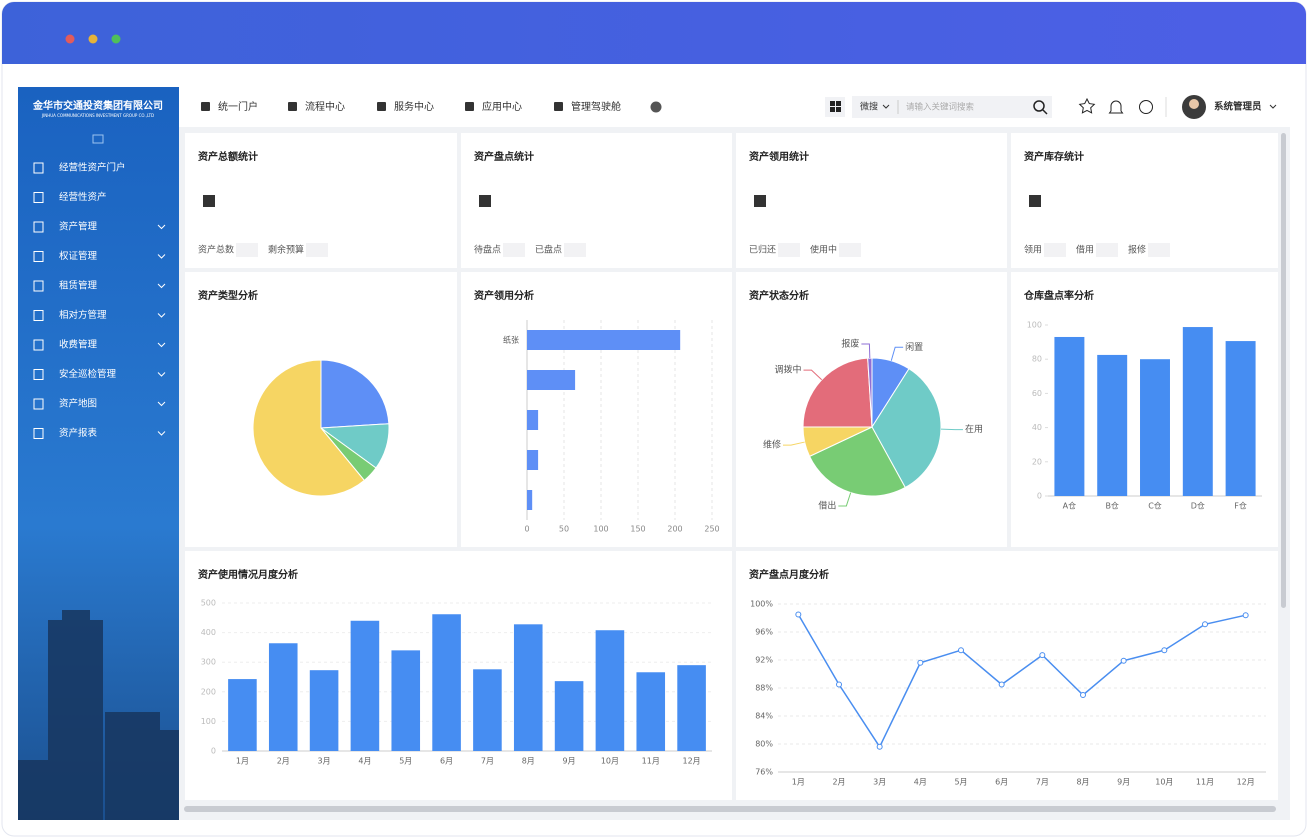  Describe the element at coordinates (772, 445) in the screenshot. I see `slice-label: 维修` at that location.